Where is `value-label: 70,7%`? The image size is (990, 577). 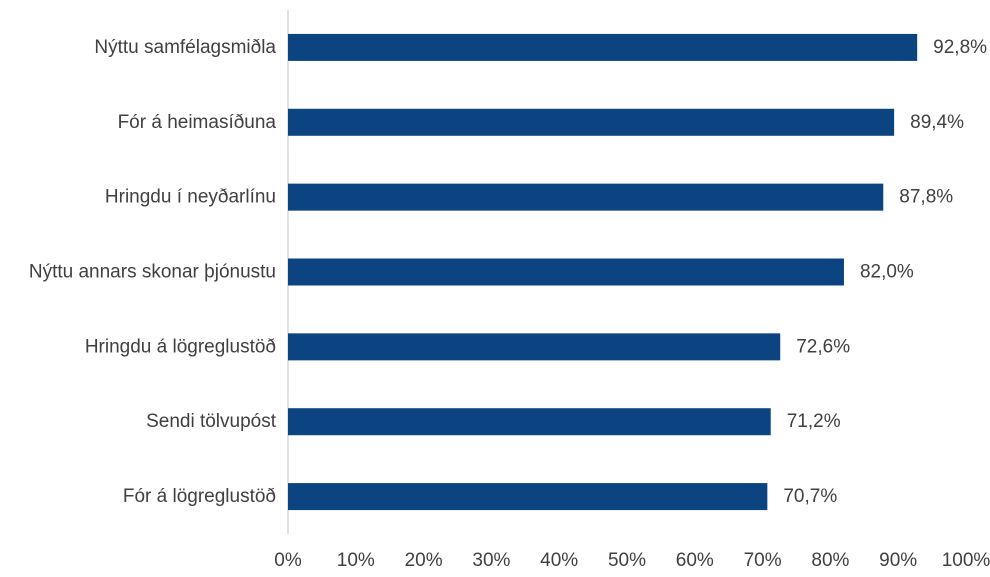 value-label: 70,7% is located at coordinates (810, 496).